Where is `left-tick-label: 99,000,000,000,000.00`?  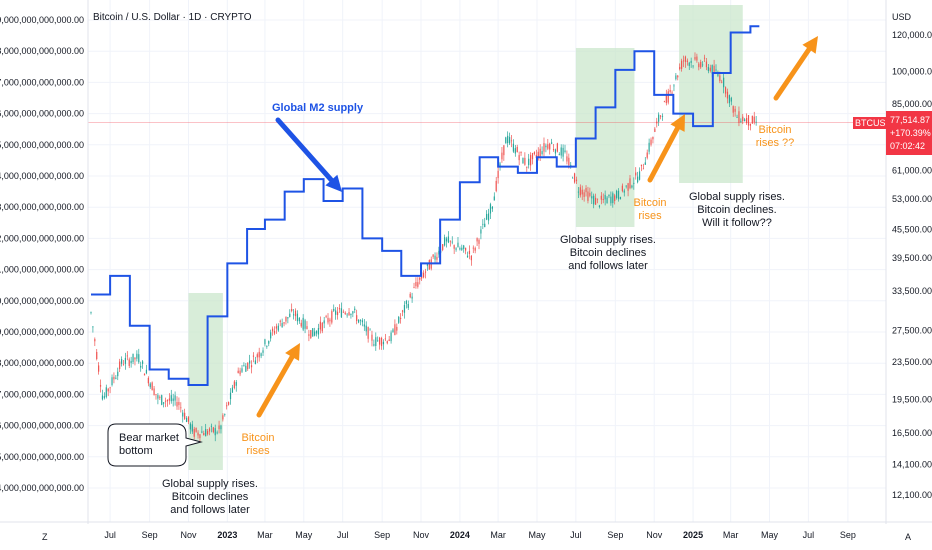 left-tick-label: 99,000,000,000,000.00 is located at coordinates (42, 332).